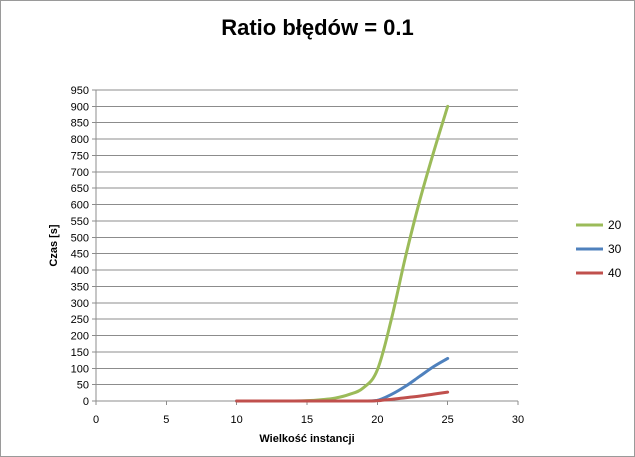 This screenshot has width=635, height=457. What do you see at coordinates (80, 107) in the screenshot?
I see `y-tick-label-900: 900` at bounding box center [80, 107].